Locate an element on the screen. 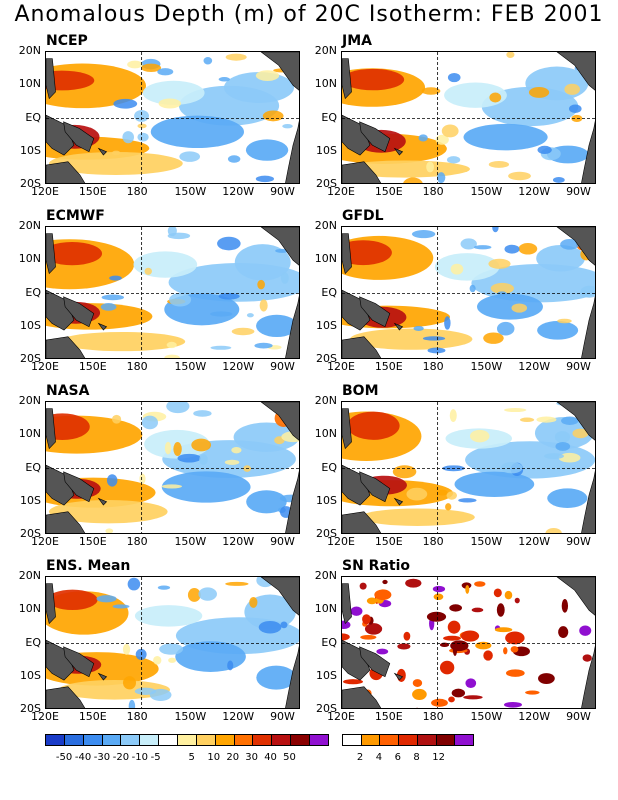 This screenshot has height=800, width=618. panel-title-sn-ratio: SN Ratio is located at coordinates (376, 566).